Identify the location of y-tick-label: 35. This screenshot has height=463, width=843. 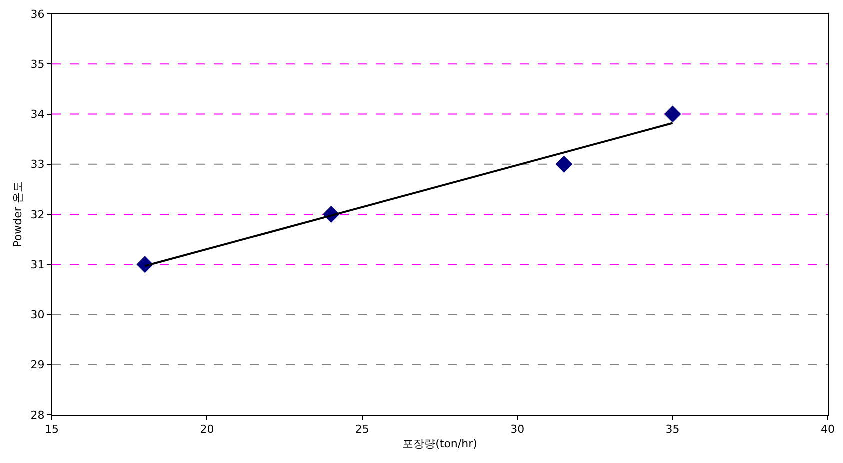
(37, 64).